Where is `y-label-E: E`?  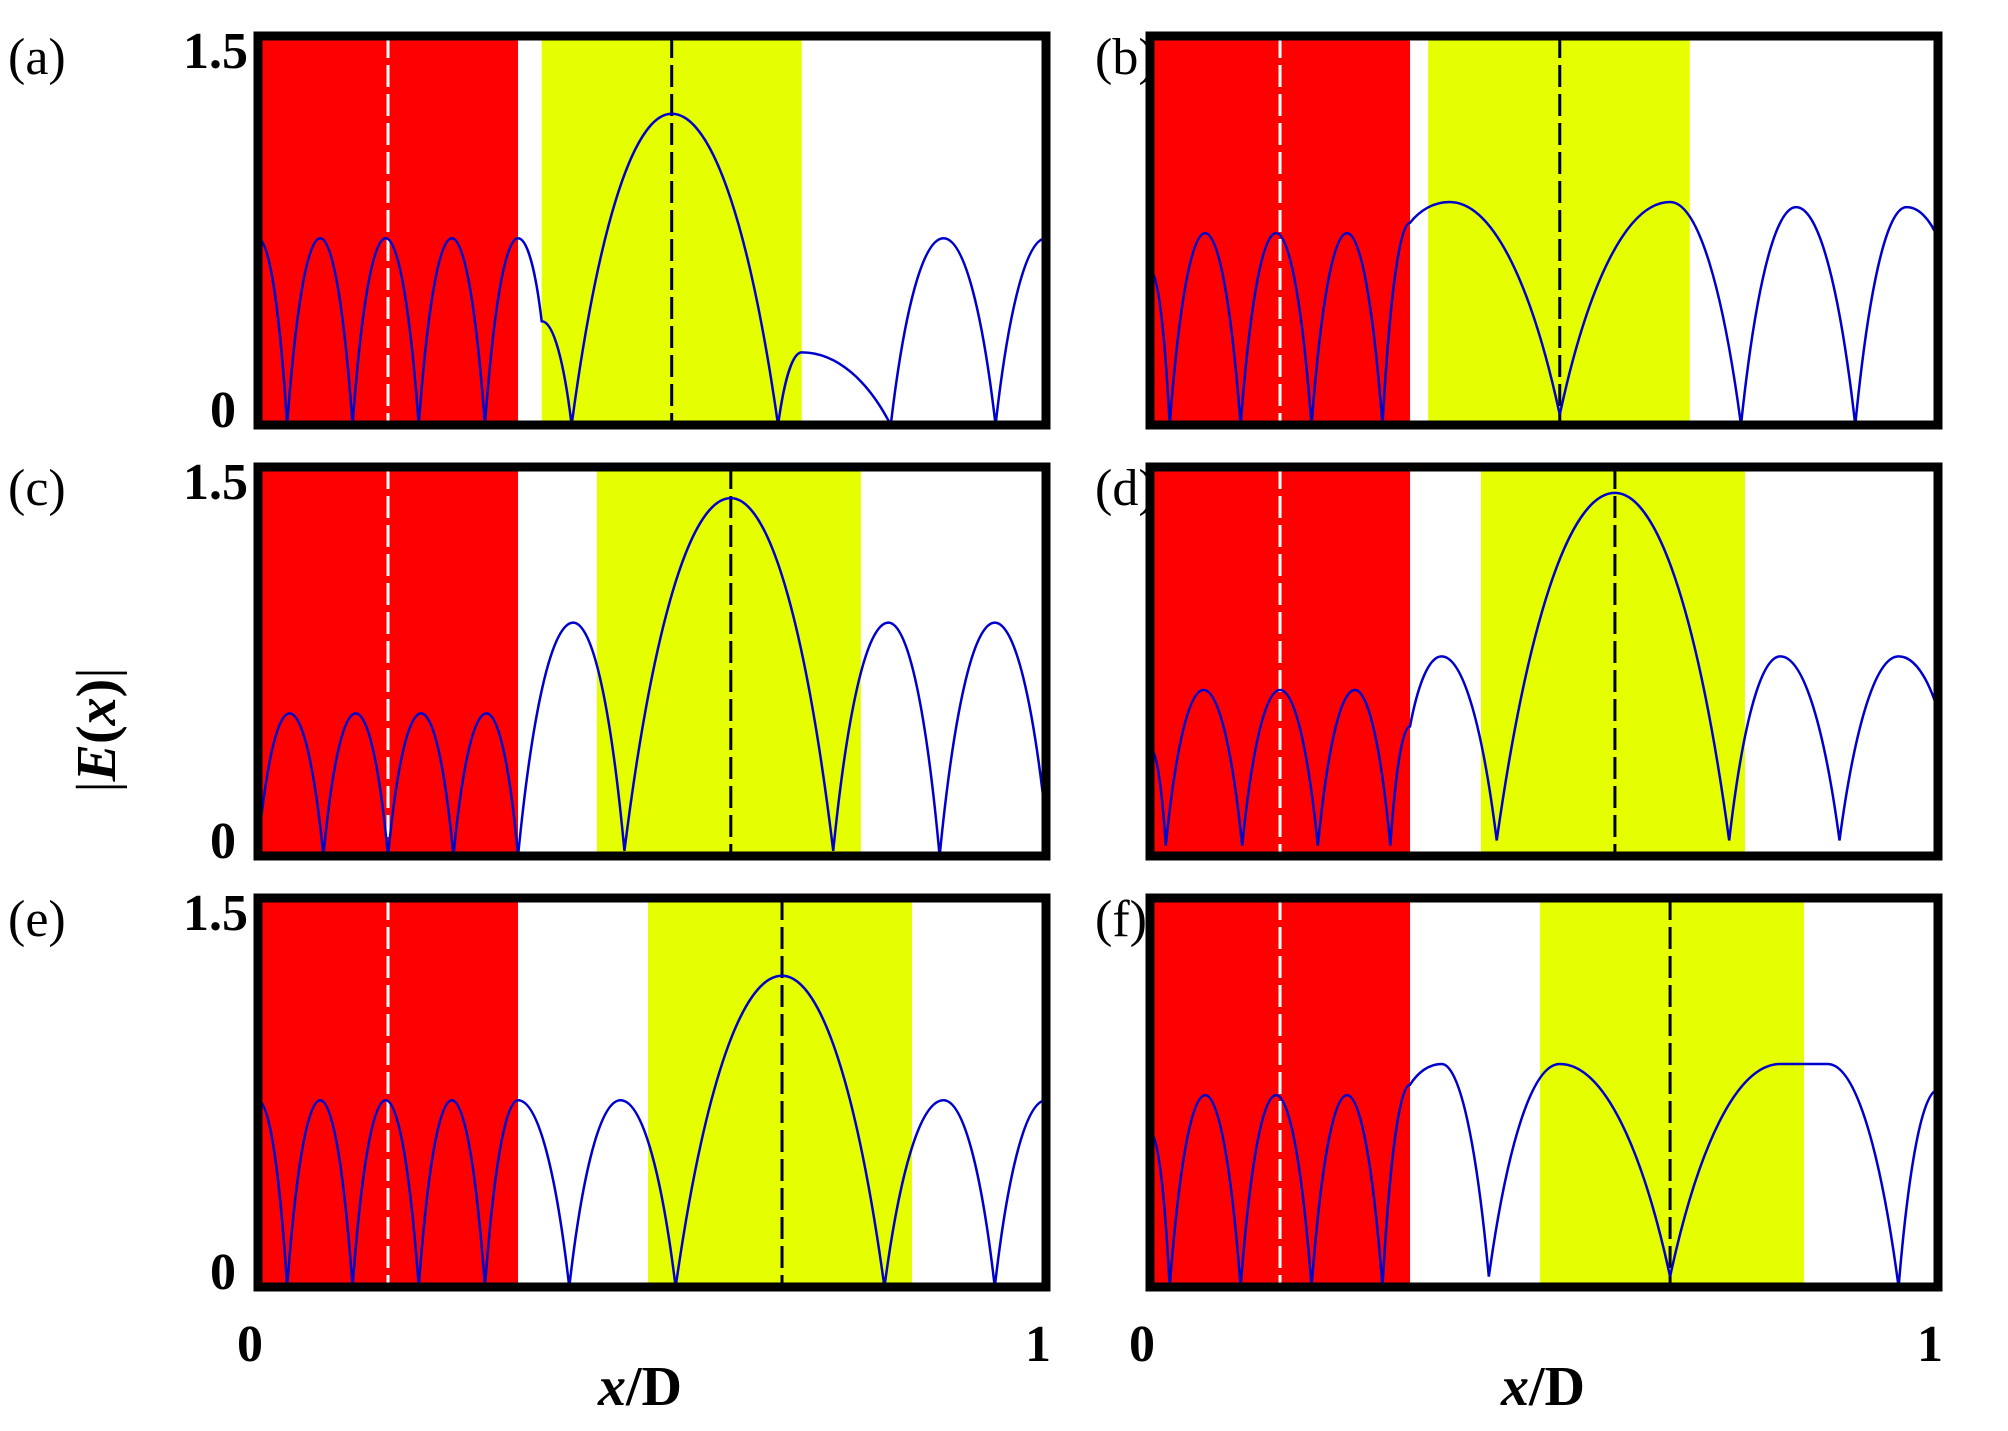
y-label-E: E is located at coordinates (97, 763).